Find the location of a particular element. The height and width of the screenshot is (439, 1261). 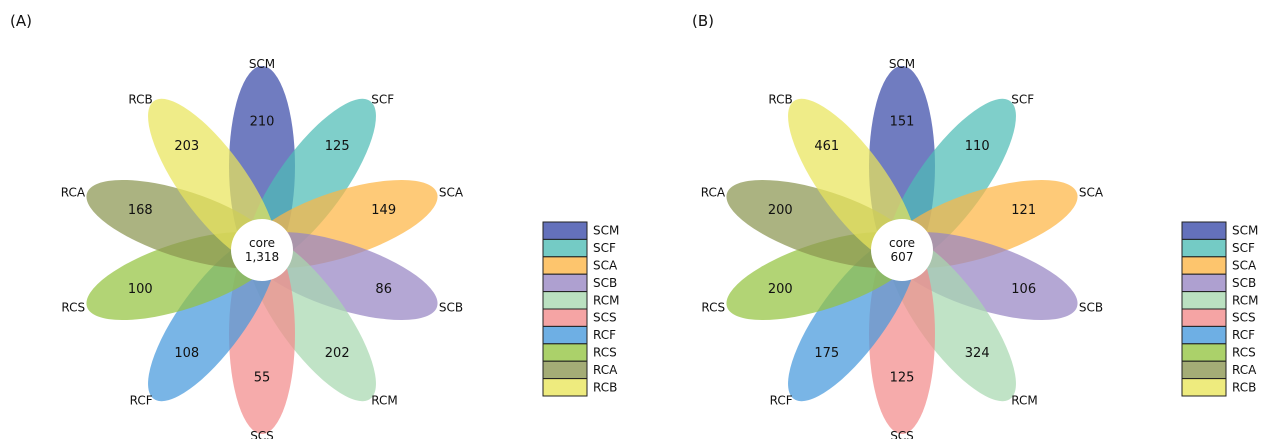

value-label-rcb: 461 is located at coordinates (826, 146).